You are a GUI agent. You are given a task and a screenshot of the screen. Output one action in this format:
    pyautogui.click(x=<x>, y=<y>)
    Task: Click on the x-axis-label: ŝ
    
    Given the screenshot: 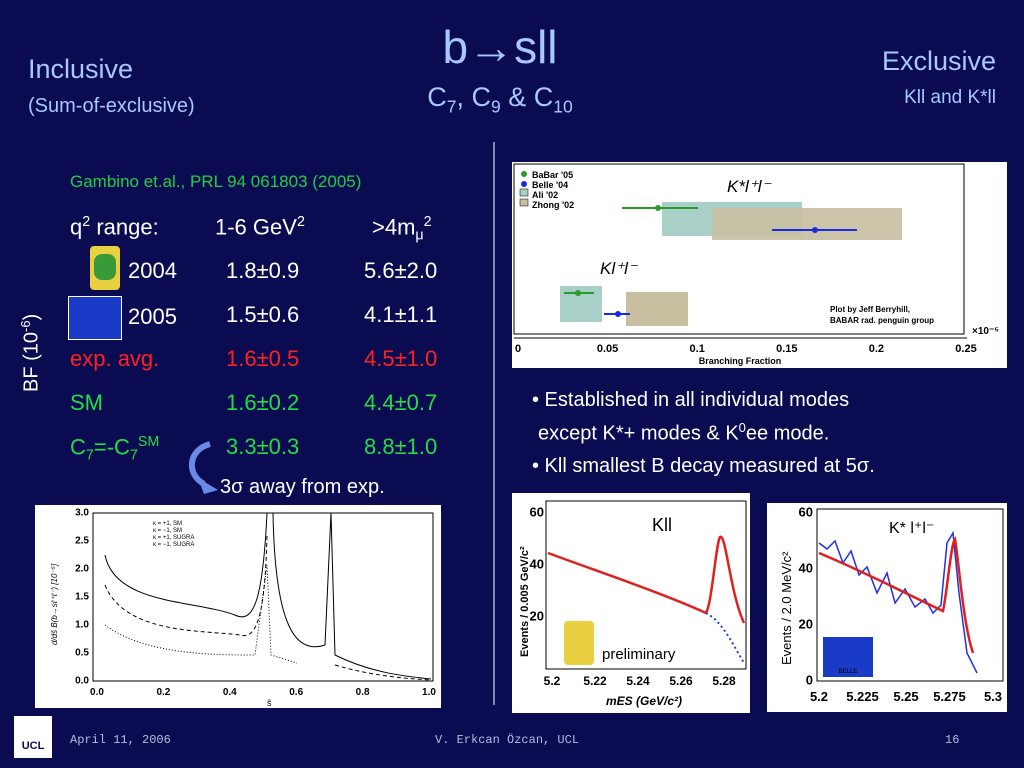 What is the action you would take?
    pyautogui.click(x=269, y=703)
    